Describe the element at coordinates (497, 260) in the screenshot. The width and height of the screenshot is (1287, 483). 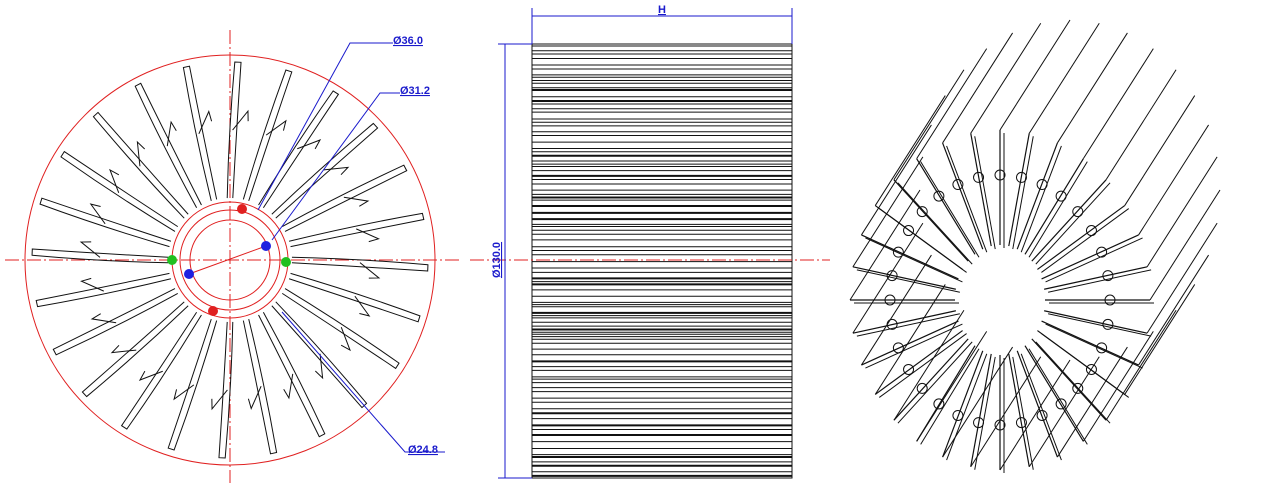
I see `dim-label: Ø130.0` at that location.